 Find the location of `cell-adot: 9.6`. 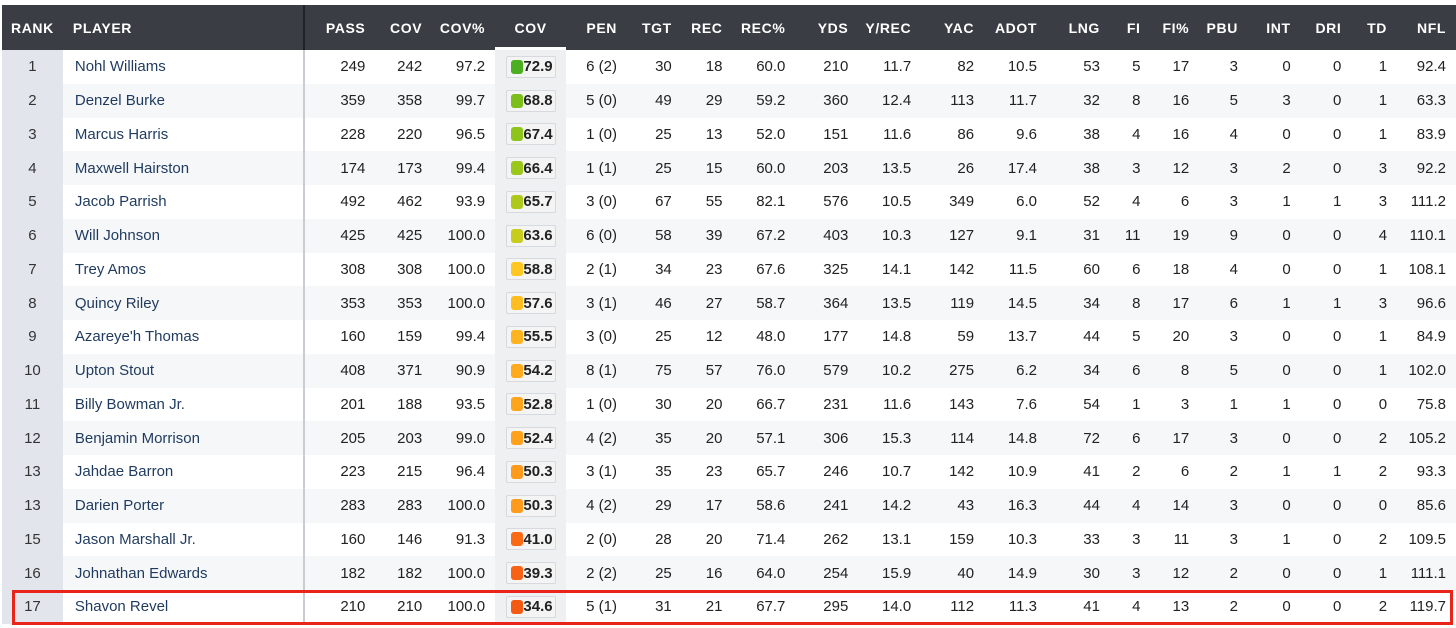

cell-adot: 9.6 is located at coordinates (1027, 134).